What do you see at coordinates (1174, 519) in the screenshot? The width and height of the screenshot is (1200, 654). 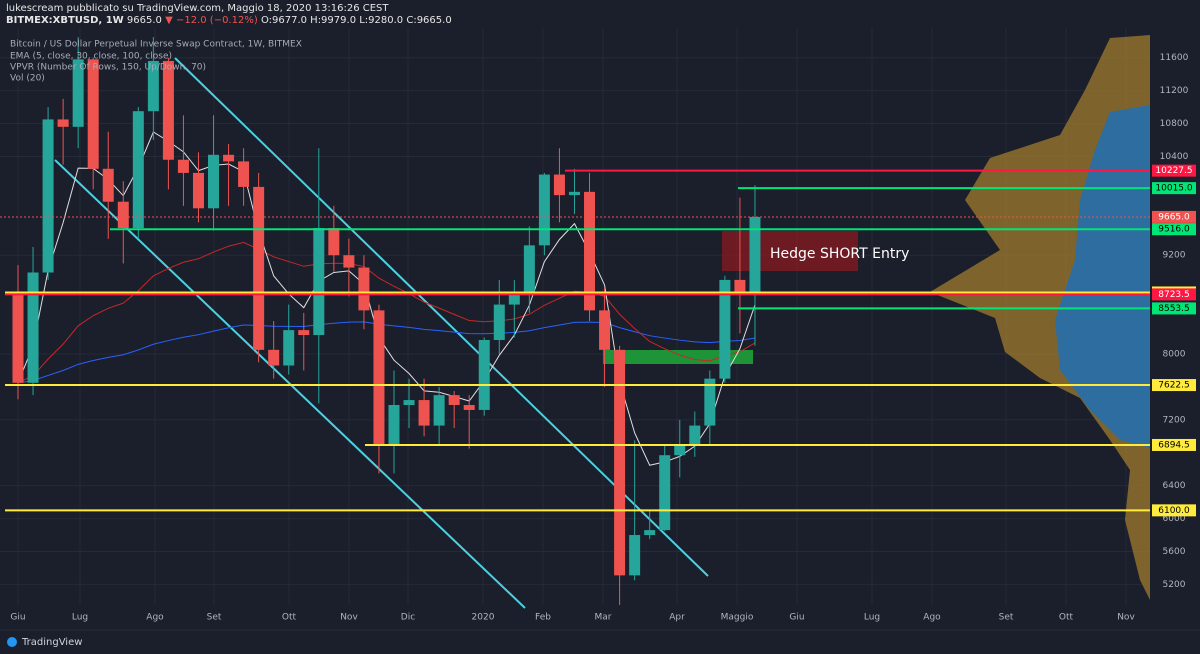 I see `y-tick-label: 6000` at bounding box center [1174, 519].